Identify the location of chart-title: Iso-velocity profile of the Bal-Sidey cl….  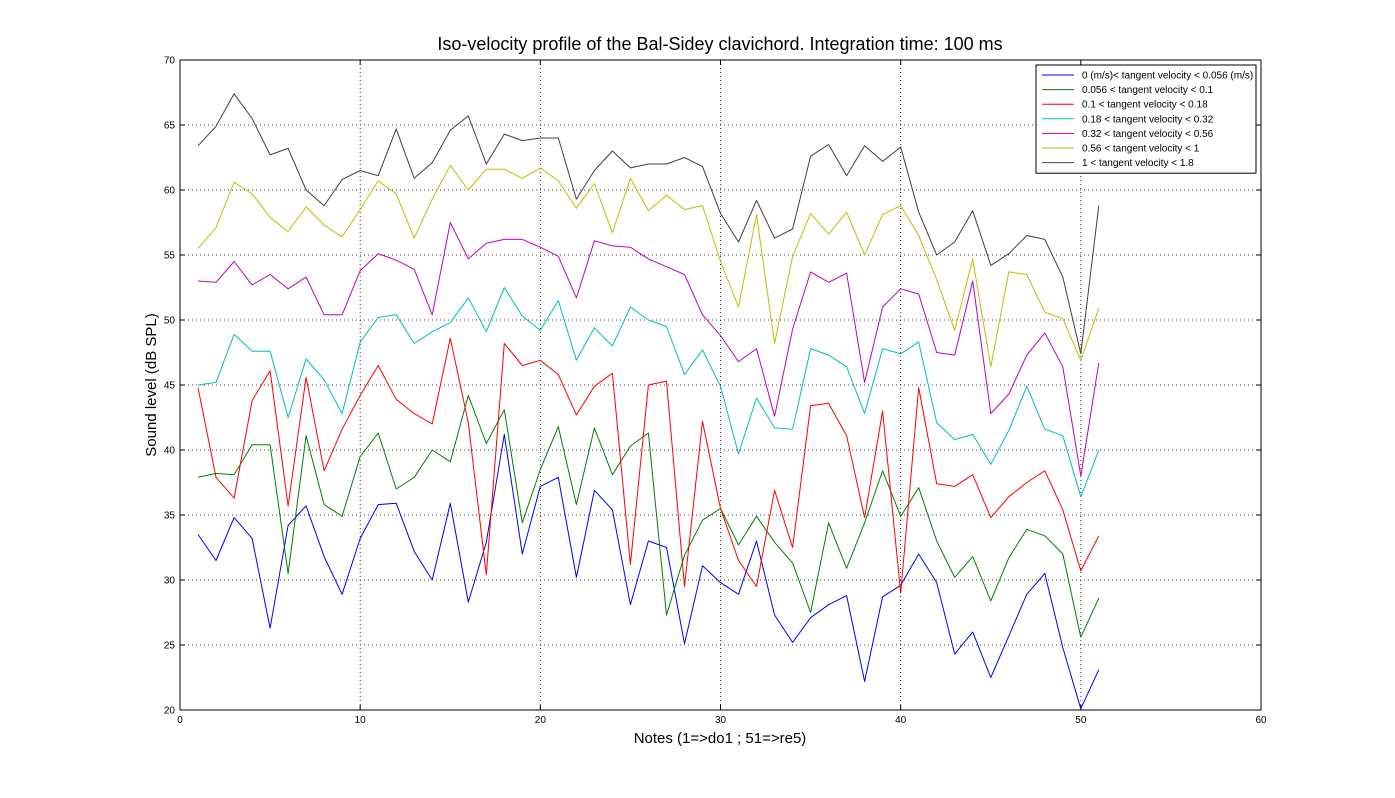
(719, 44).